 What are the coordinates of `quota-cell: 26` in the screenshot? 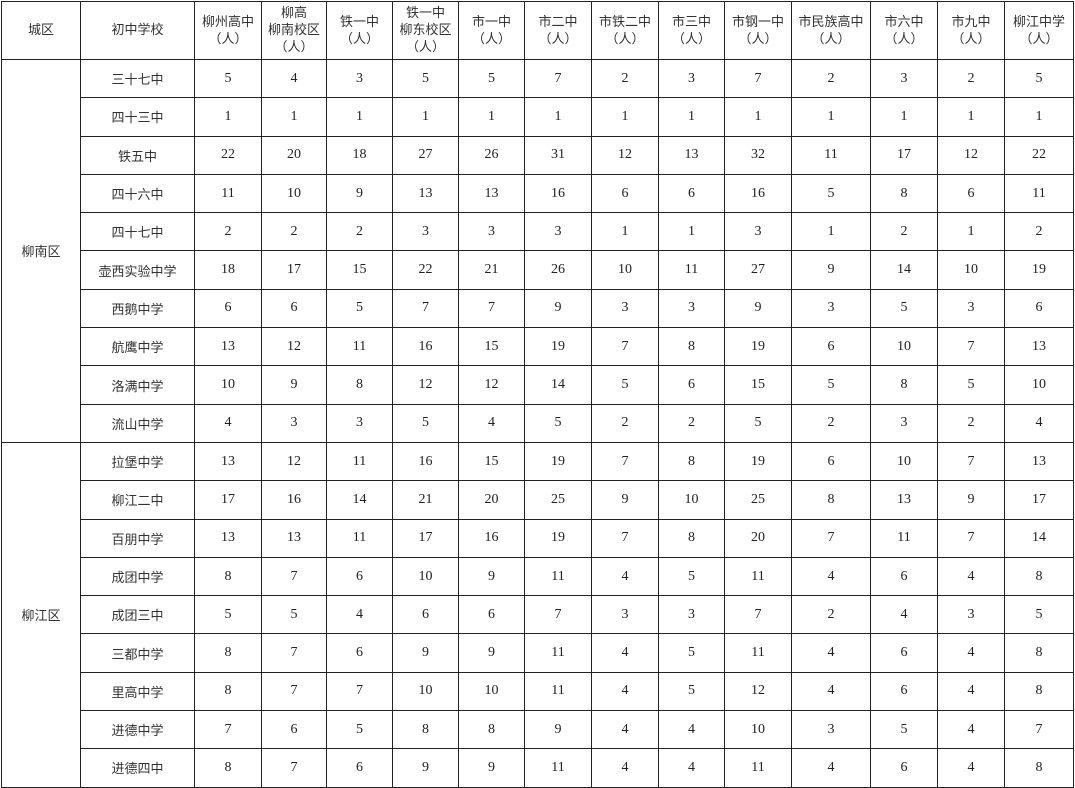 It's located at (558, 270).